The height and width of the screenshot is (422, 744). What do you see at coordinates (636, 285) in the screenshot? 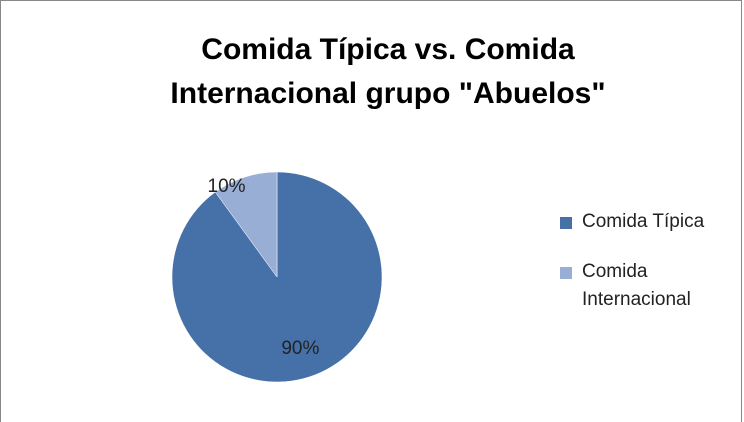
I see `legend-label: Comida Internacional` at bounding box center [636, 285].